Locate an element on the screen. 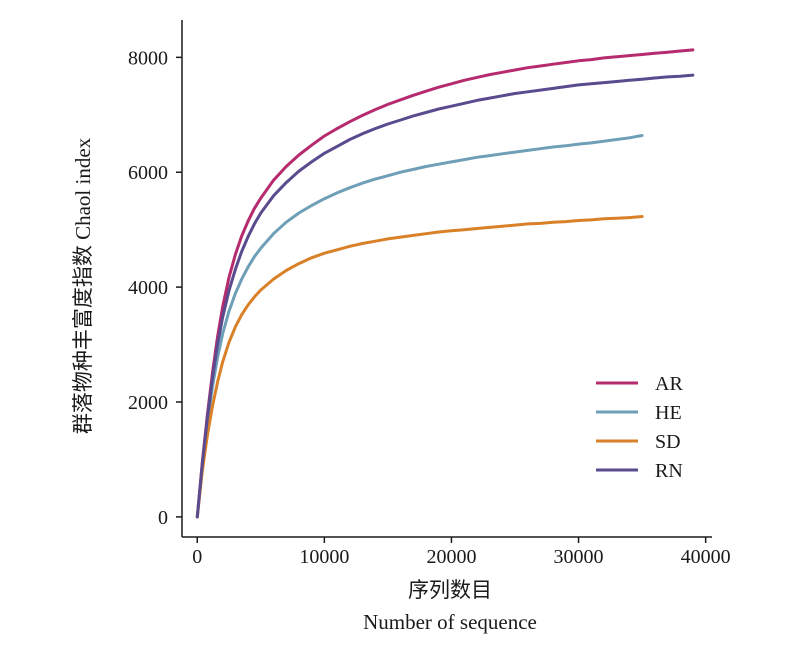  y-tick-label: 0 is located at coordinates (163, 518).